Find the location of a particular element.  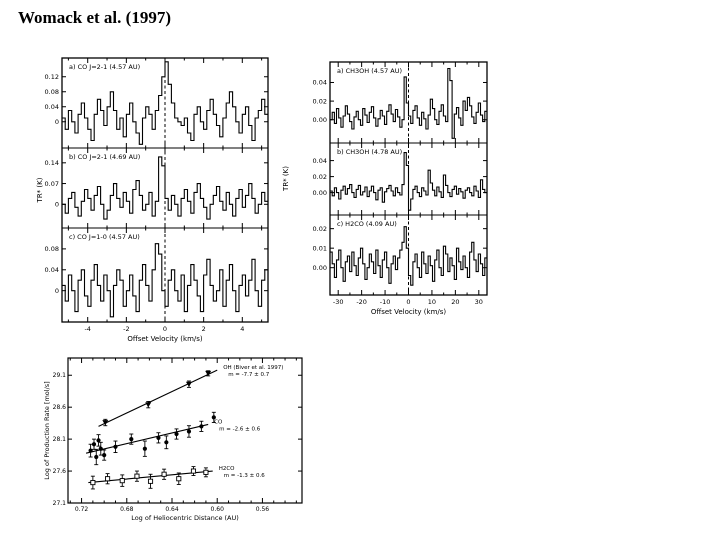

svg-text: m = -2.6 ± 0.6 is located at coordinates (240, 429).